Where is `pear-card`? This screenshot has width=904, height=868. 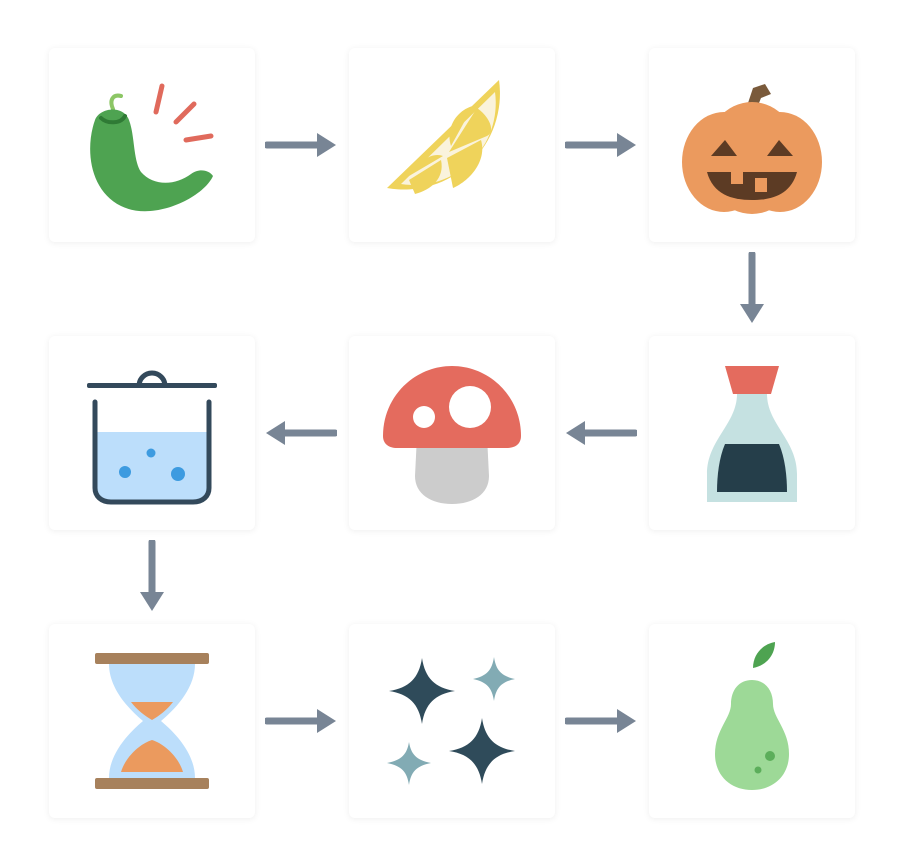
pear-card is located at coordinates (752, 721).